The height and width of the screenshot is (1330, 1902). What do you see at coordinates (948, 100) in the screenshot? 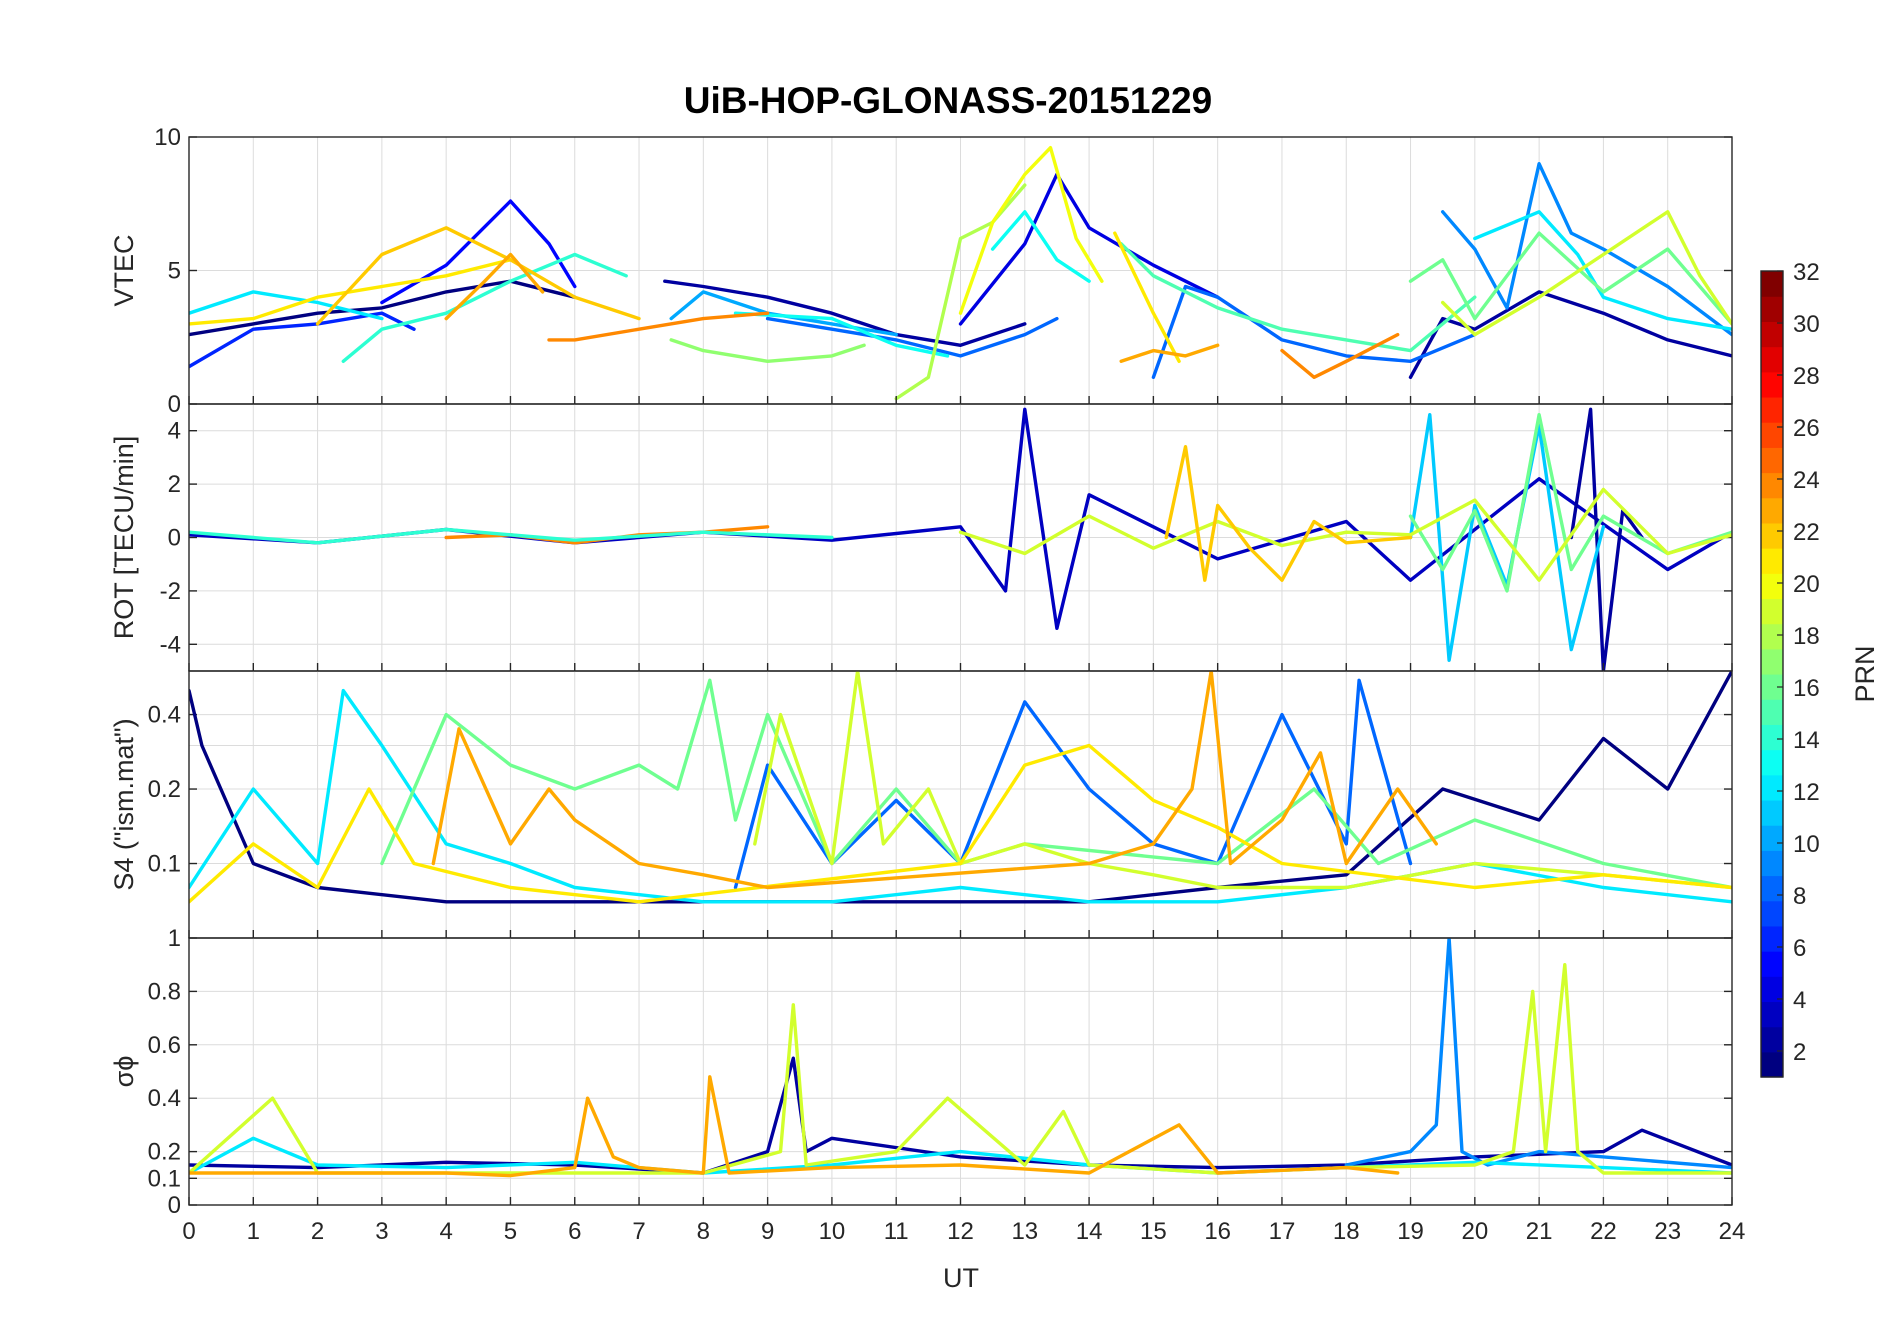
I see `figure-title: UiB-HOP-GLONASS-20151229` at bounding box center [948, 100].